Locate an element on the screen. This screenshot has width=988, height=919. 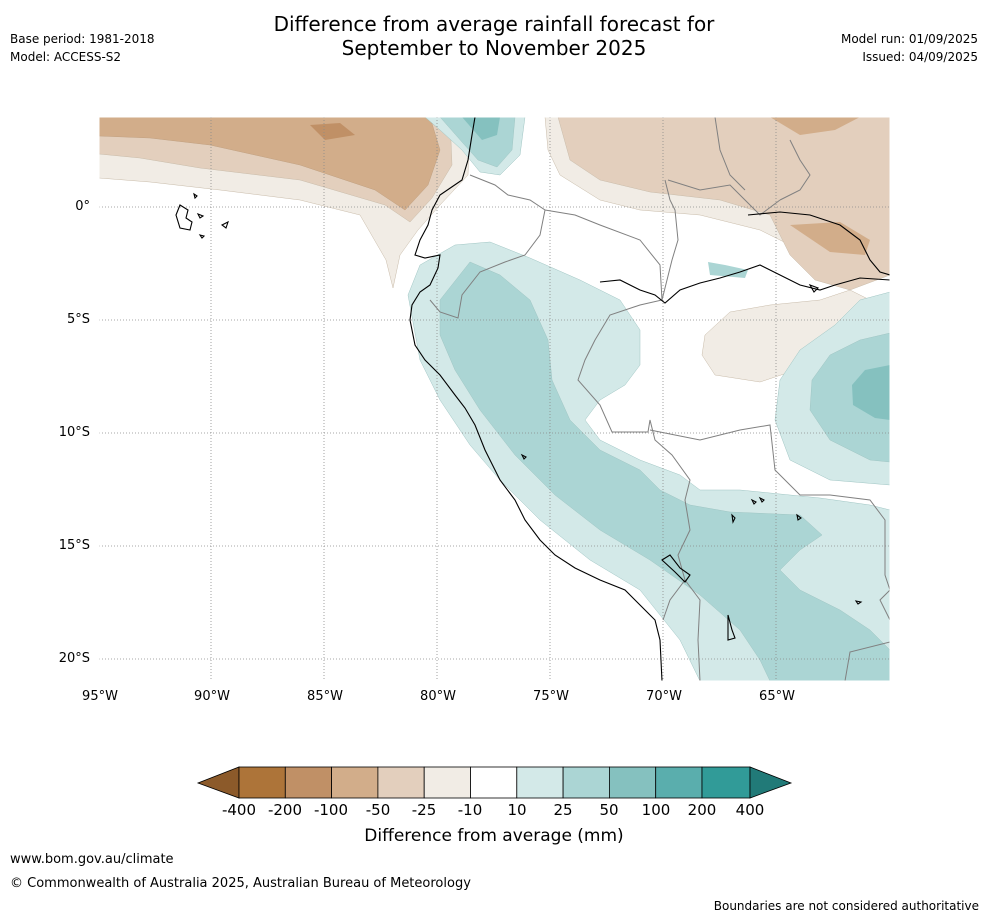
dry-ne-50a is located at coordinates (815, 126).